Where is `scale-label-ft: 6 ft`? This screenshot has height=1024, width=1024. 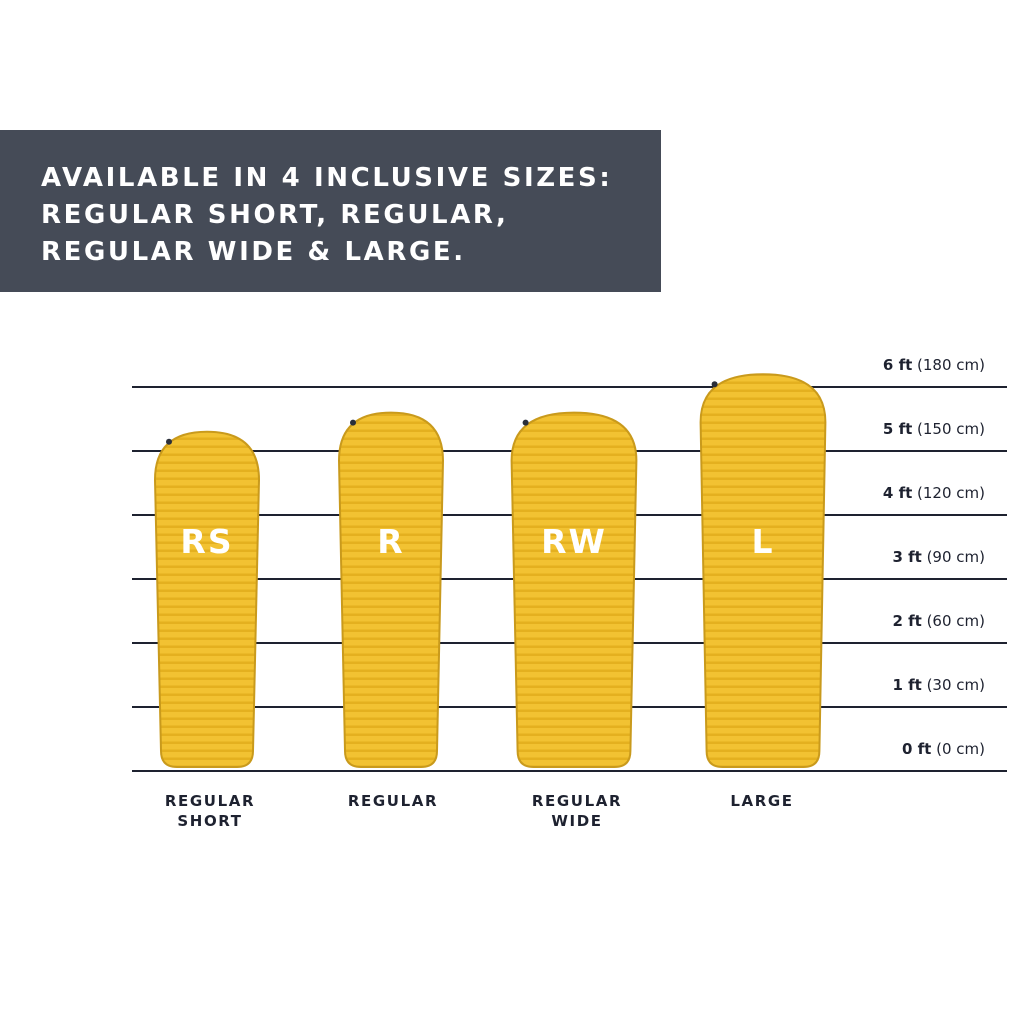
scale-label-ft: 6 ft is located at coordinates (897, 365).